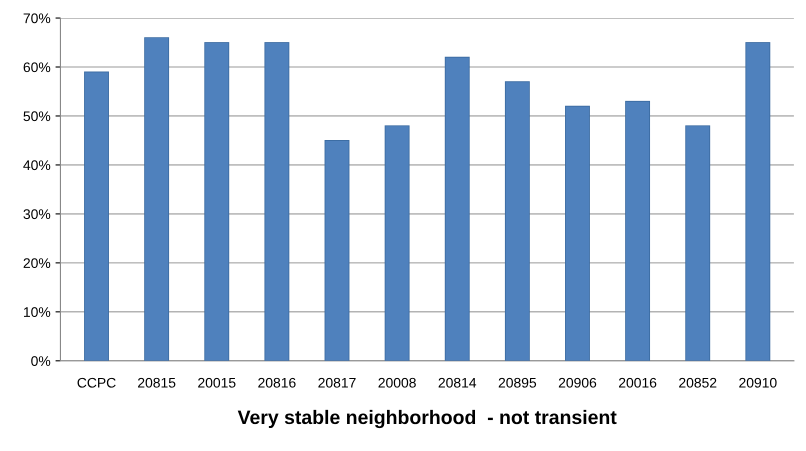 This screenshot has width=806, height=451. I want to click on x-tick-label: 20895, so click(517, 383).